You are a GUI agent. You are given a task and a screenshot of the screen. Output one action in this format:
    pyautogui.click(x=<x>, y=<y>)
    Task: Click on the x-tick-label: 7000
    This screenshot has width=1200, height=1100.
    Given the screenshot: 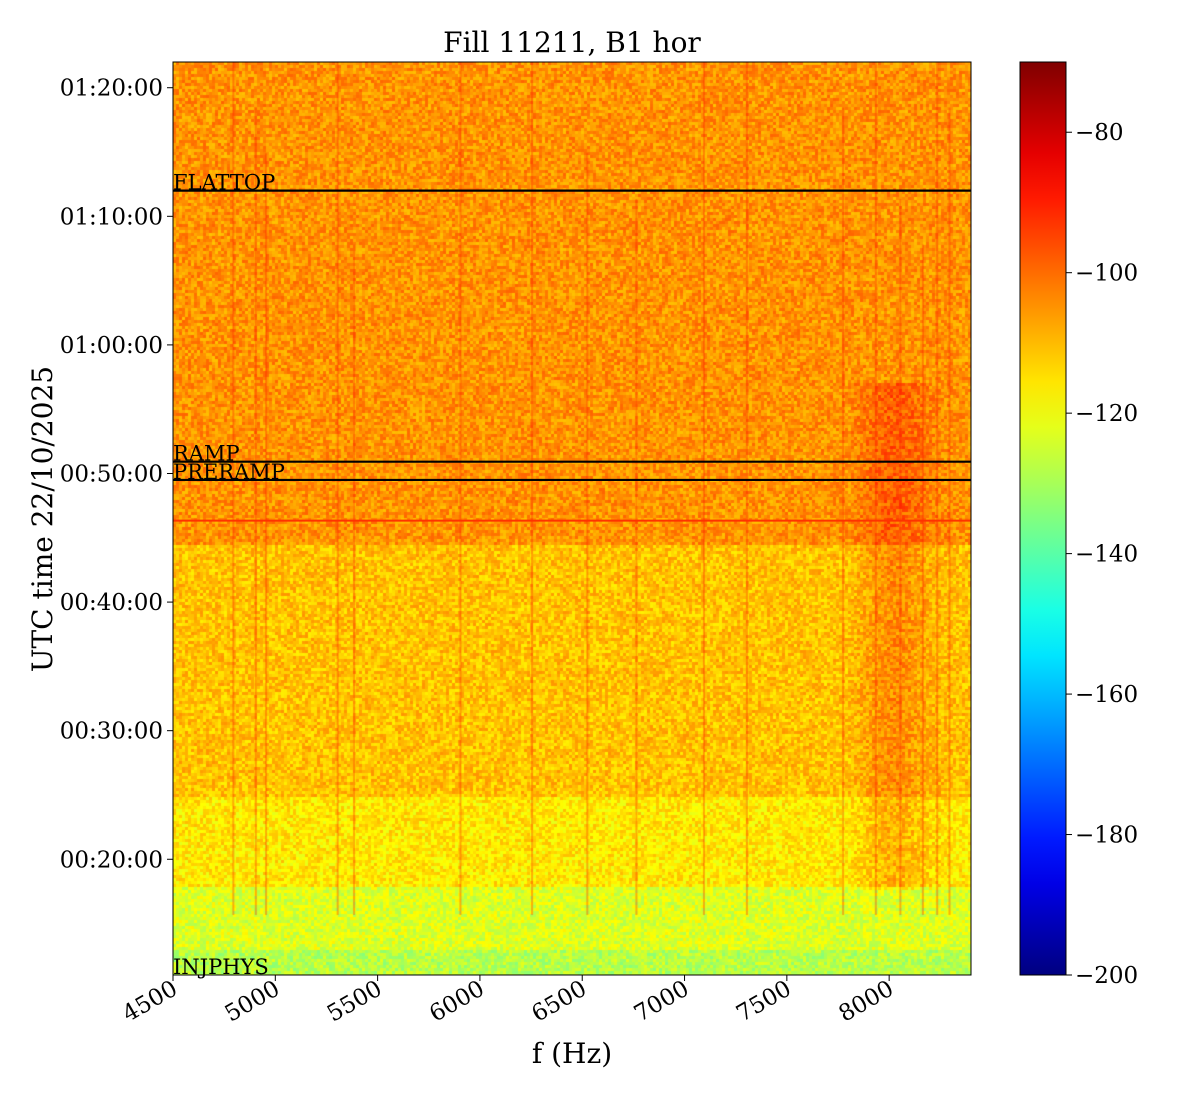 What is the action you would take?
    pyautogui.click(x=662, y=1002)
    